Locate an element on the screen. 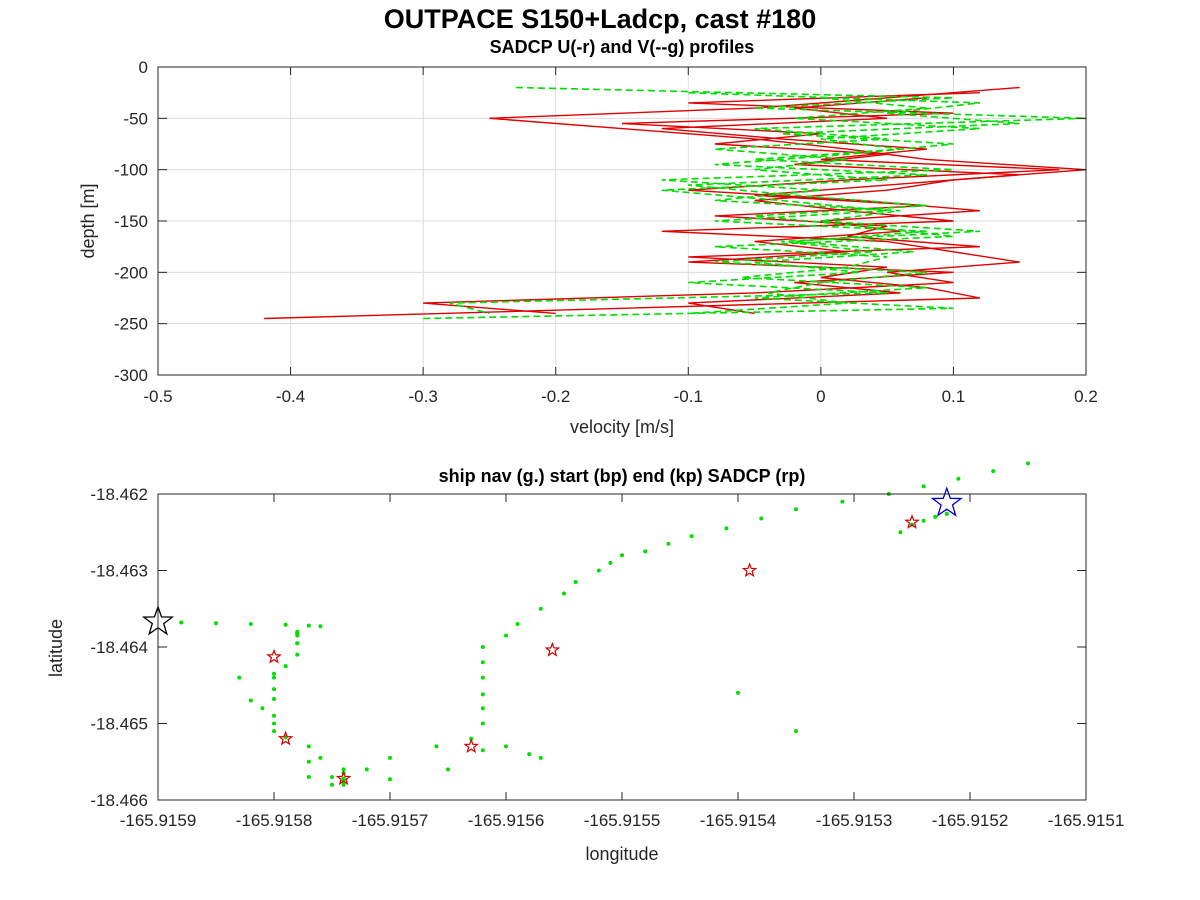 Image resolution: width=1200 pixels, height=900 pixels. nav-x-tick-label: -165.9151 is located at coordinates (1086, 820).